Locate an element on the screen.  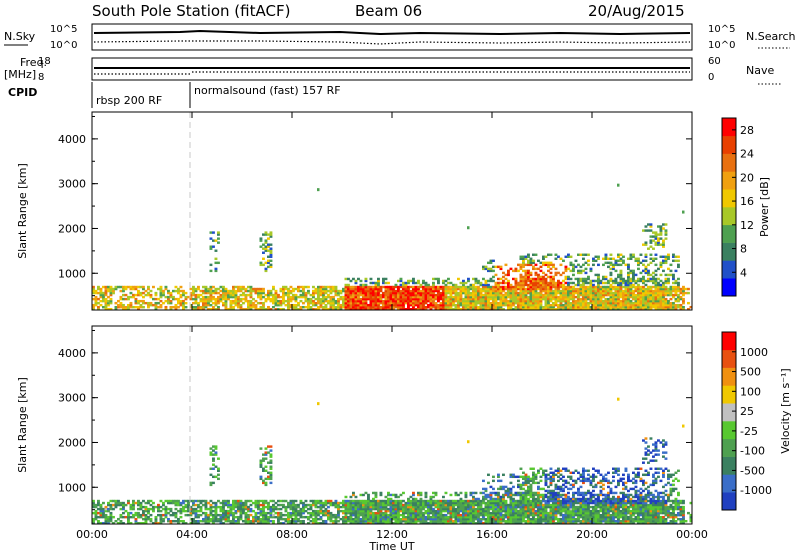
freq-panel: Freq. [MHz] 18 8 60 0 Nave is located at coordinates (393, 70).